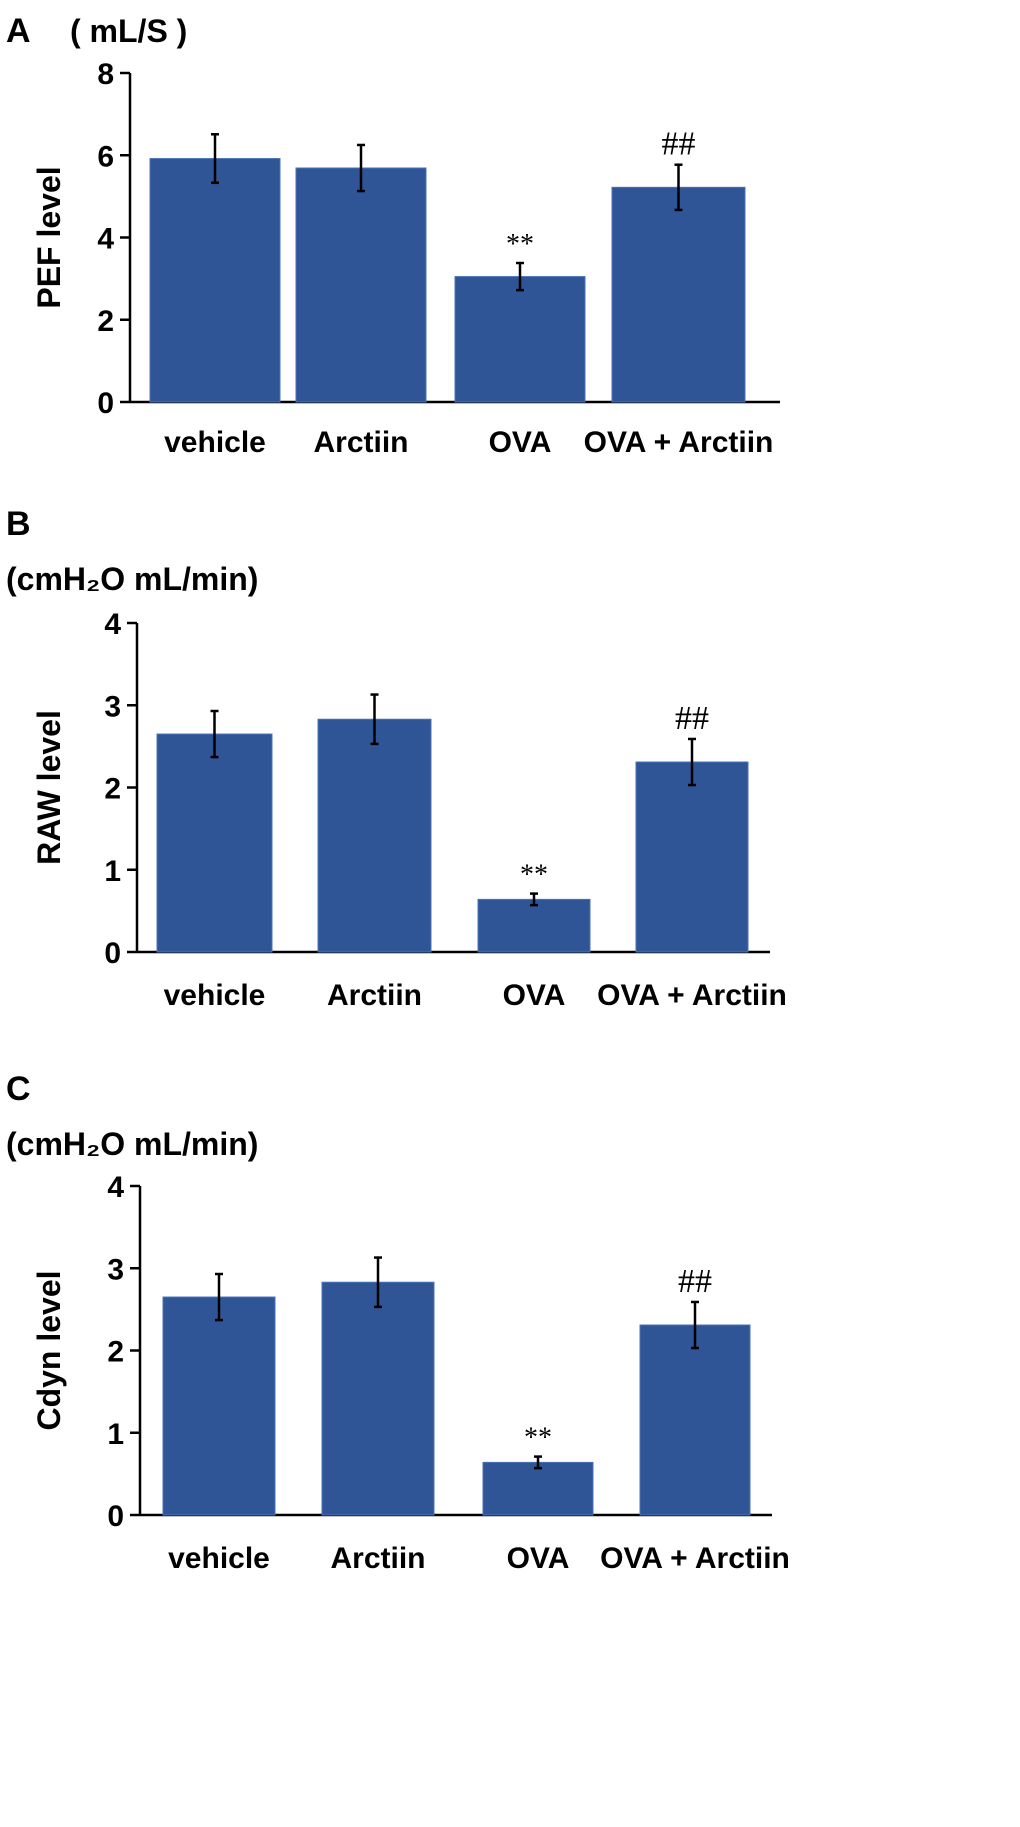 The image size is (1020, 1827). I want to click on y-axis-label: Cdyn level, so click(49, 1350).